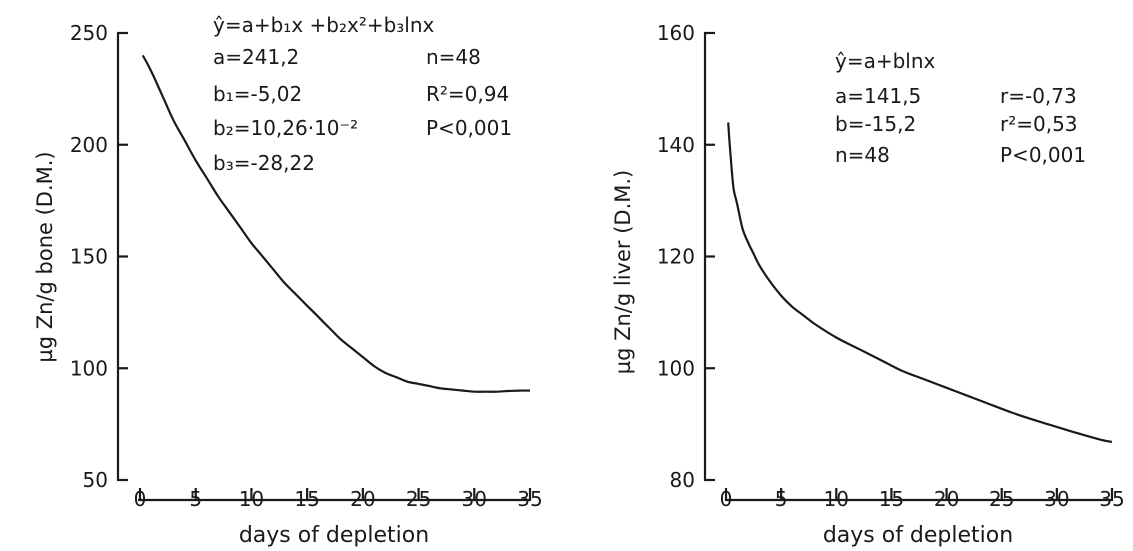 The height and width of the screenshot is (551, 1133). What do you see at coordinates (306, 499) in the screenshot?
I see `bone-x-tick-label: 15` at bounding box center [306, 499].